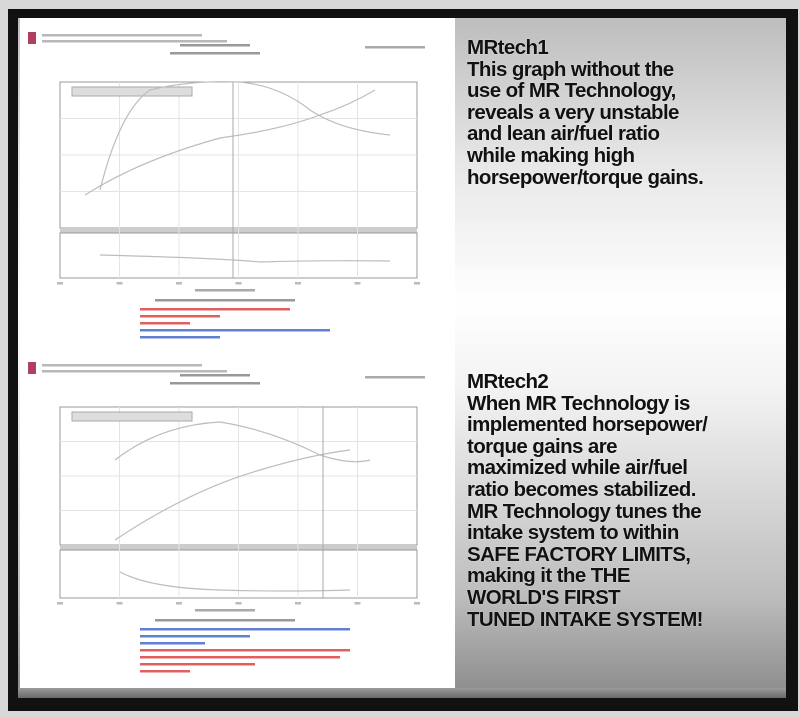 The image size is (800, 717). What do you see at coordinates (577, 468) in the screenshot?
I see `text-line: maximized while air/fuel` at bounding box center [577, 468].